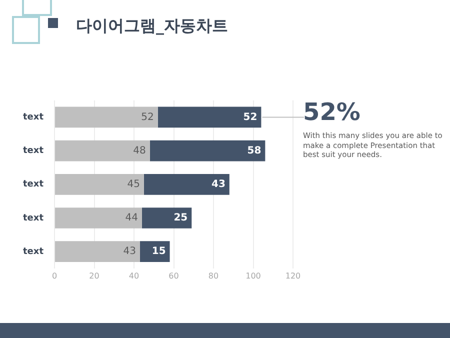  I want to click on x-tick-label: 80, so click(213, 275).